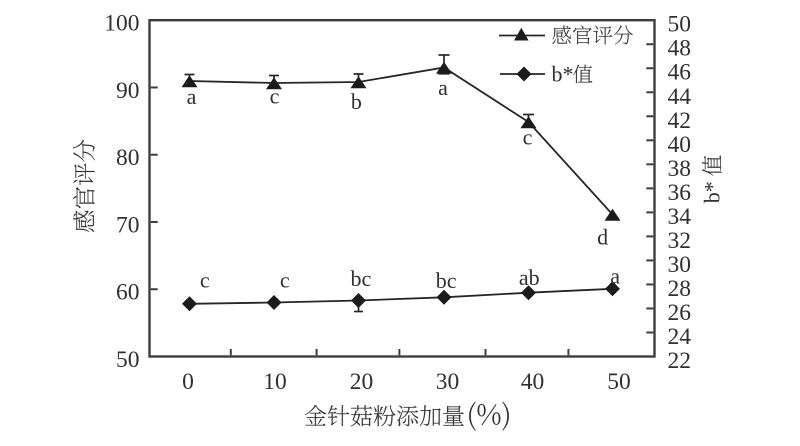 The width and height of the screenshot is (800, 446). What do you see at coordinates (680, 313) in the screenshot?
I see `svg-text: 26` at bounding box center [680, 313].